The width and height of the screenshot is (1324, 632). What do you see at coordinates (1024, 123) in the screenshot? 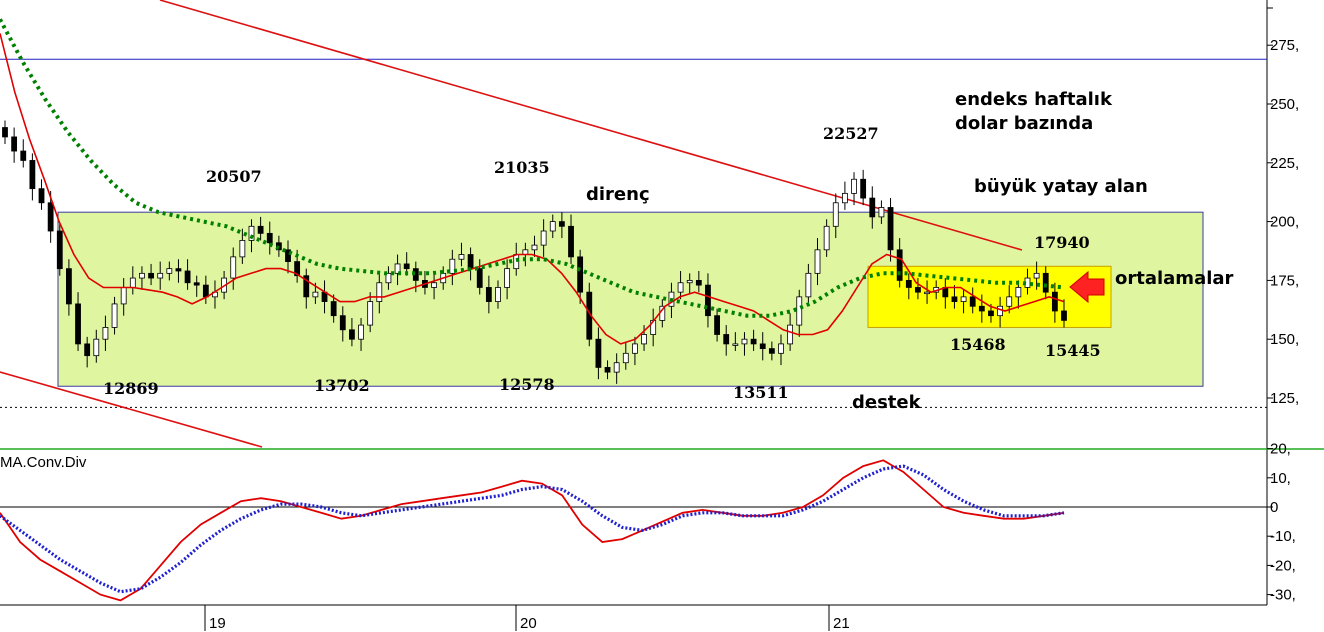
I see `chart-annotation: dolar bazında` at bounding box center [1024, 123].